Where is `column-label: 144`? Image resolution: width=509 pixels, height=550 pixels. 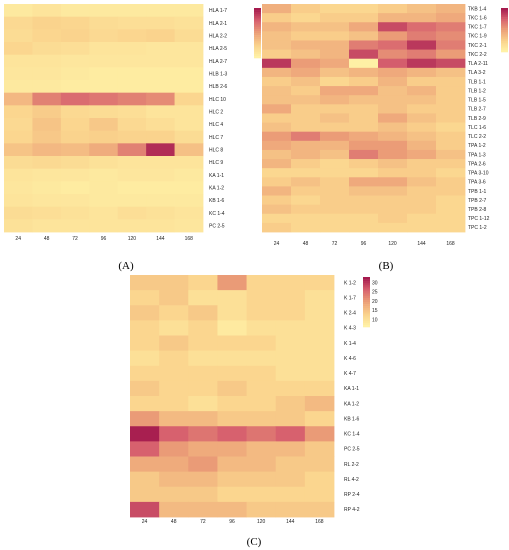
column-label: 144 is located at coordinates (290, 522).